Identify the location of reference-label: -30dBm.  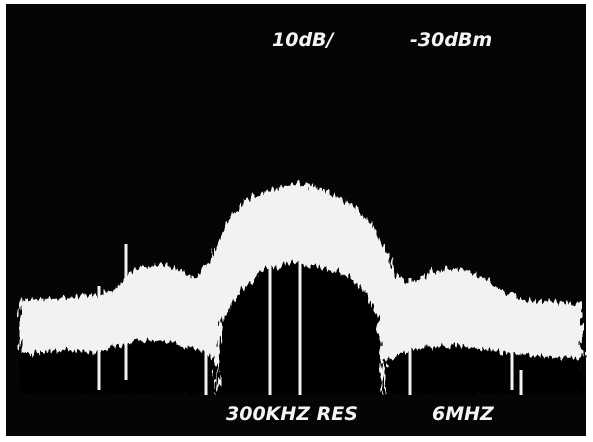
(451, 40).